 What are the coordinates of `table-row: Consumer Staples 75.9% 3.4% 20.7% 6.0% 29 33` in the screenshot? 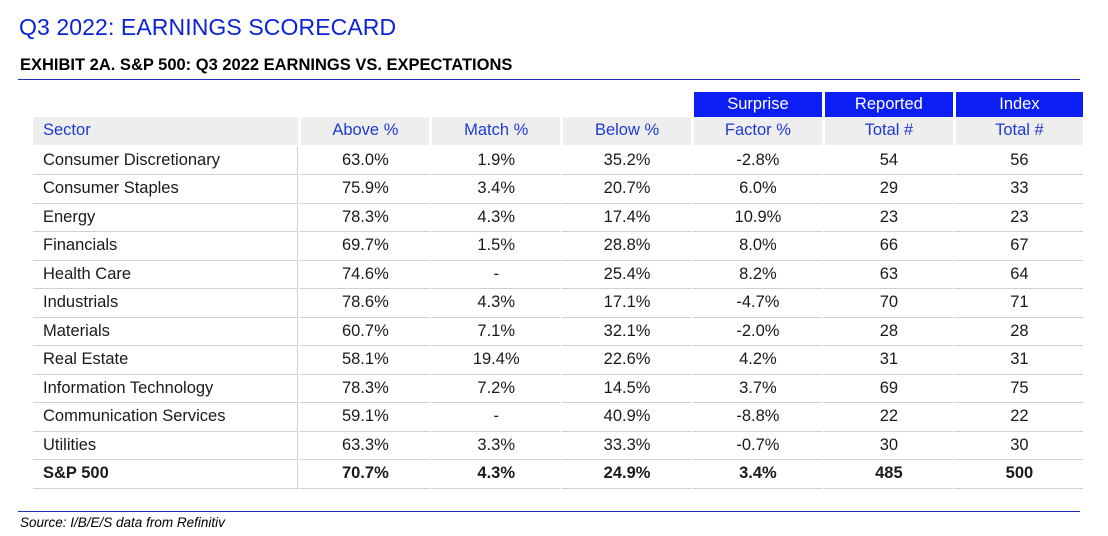 It's located at (558, 189).